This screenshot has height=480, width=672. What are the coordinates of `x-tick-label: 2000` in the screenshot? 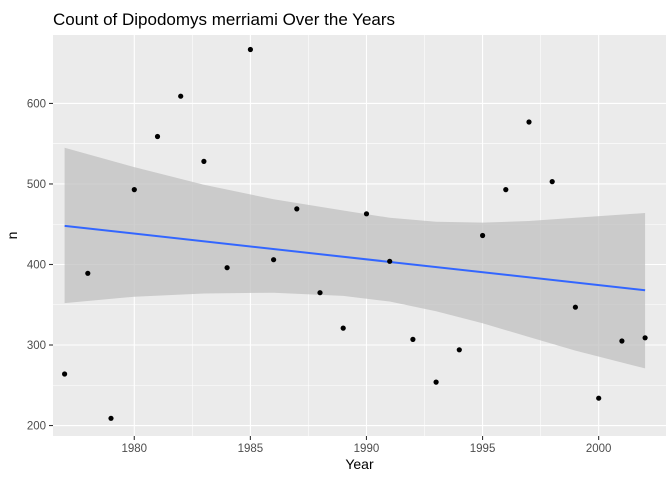 It's located at (599, 449).